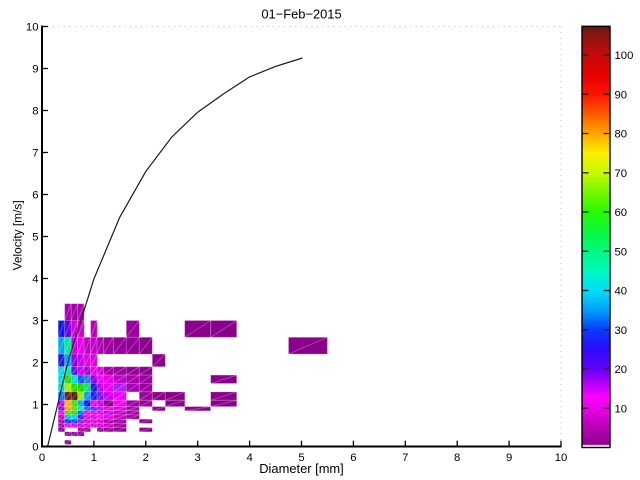  What do you see at coordinates (621, 331) in the screenshot?
I see `svg-text: 30` at bounding box center [621, 331].